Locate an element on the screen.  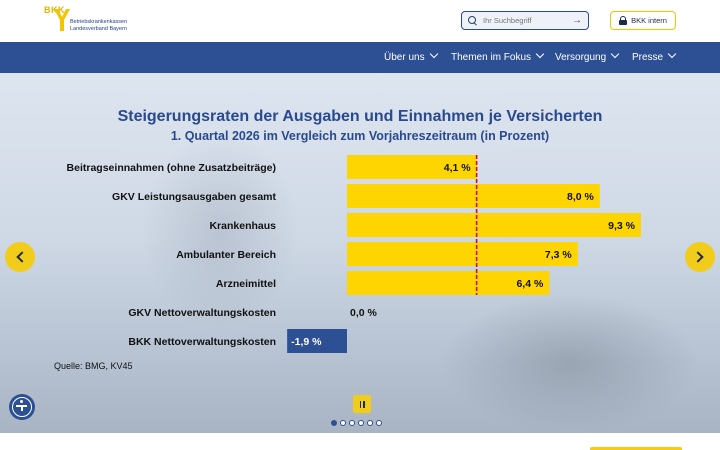
category-label: Krankenhaus is located at coordinates (242, 226).